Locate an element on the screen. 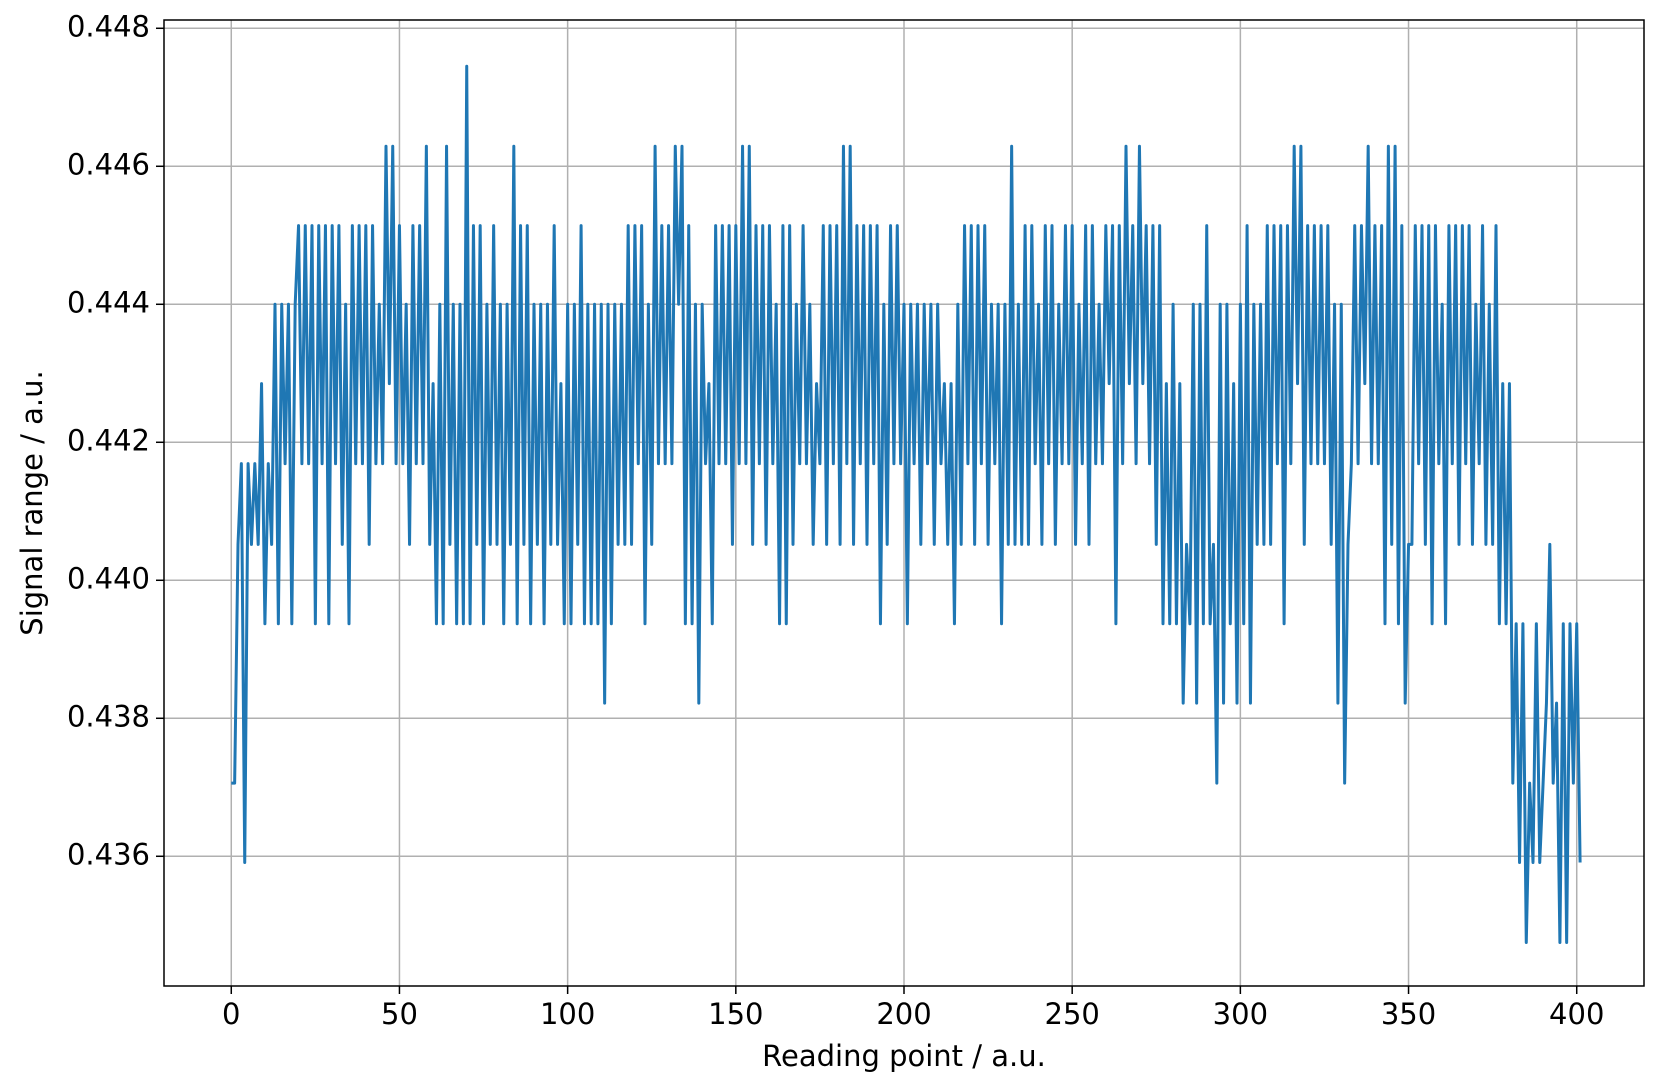  y-axis-label: Signal range / a.u. is located at coordinates (32, 502).